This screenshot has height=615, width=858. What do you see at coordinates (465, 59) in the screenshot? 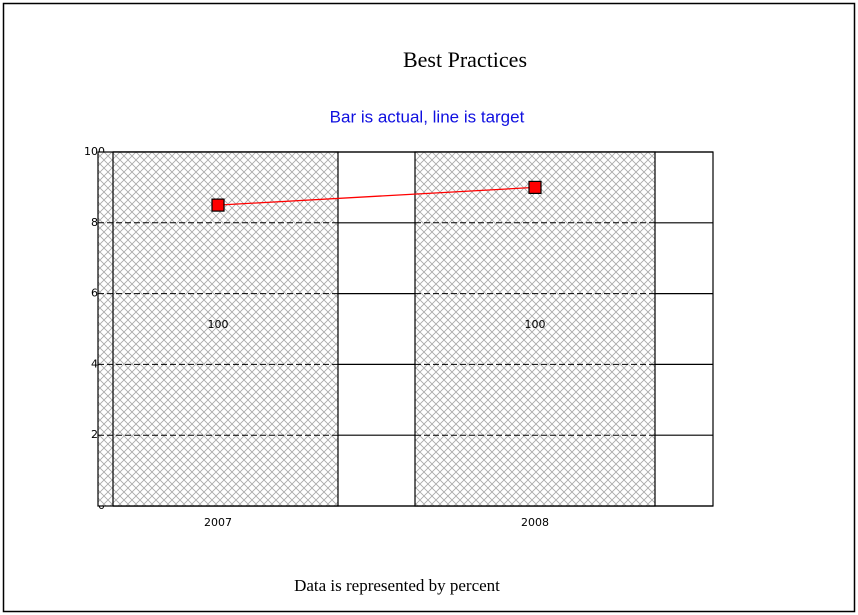
I see `chart-title: Best Practices` at bounding box center [465, 59].